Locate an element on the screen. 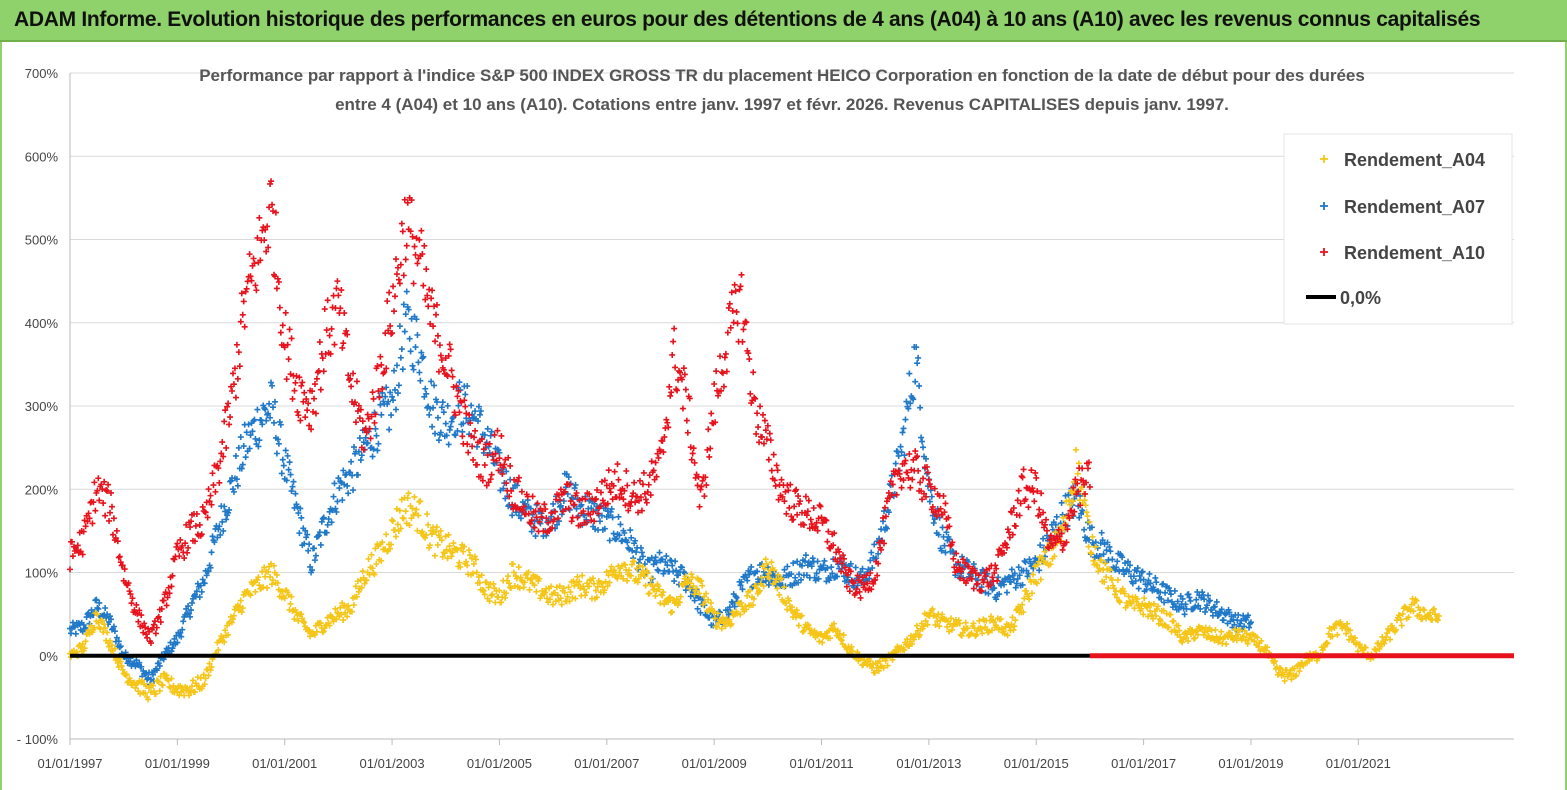 This screenshot has width=1567, height=790. x-tick-label: 01/01/1999 is located at coordinates (177, 763).